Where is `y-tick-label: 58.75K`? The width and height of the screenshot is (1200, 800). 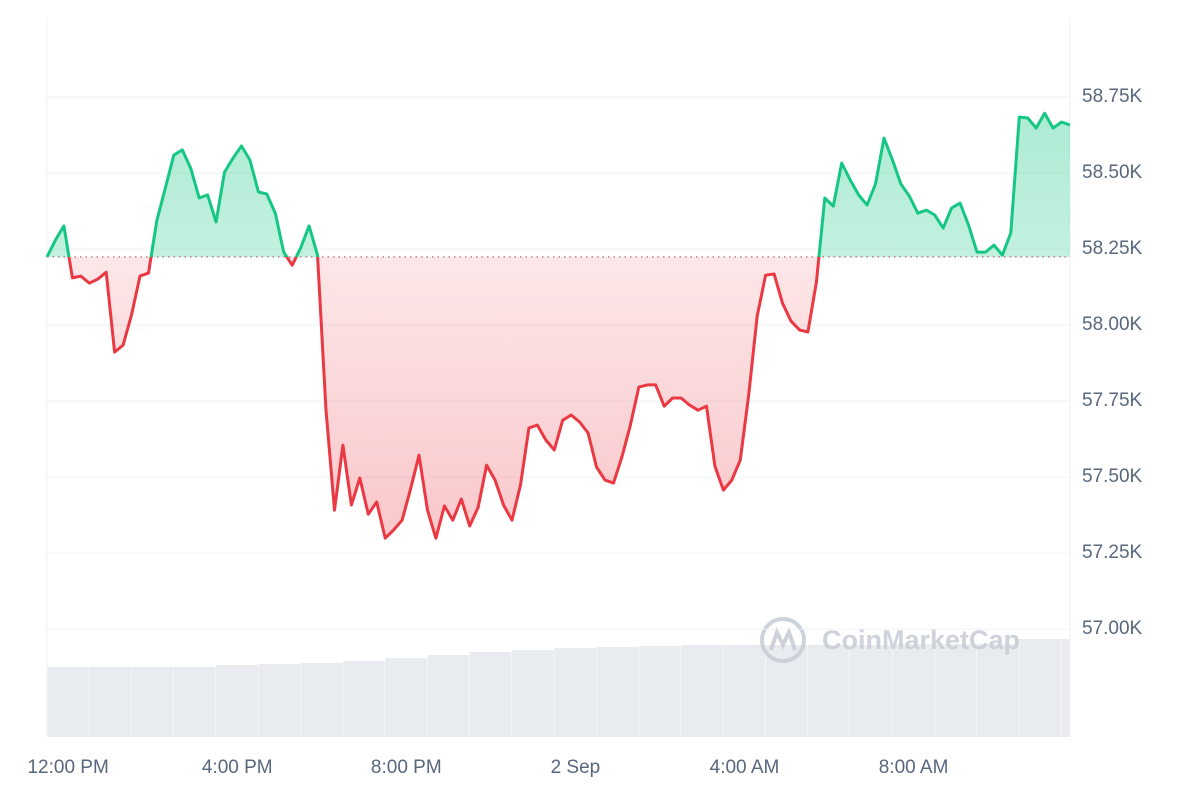
y-tick-label: 58.75K is located at coordinates (1112, 96).